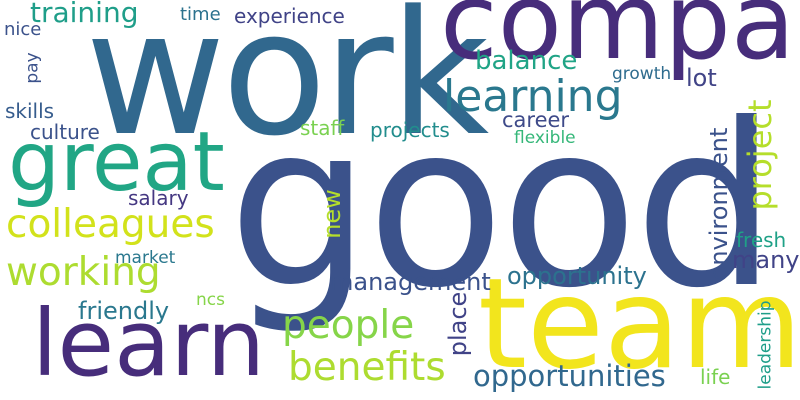 The width and height of the screenshot is (800, 400). I want to click on word-colleagues: colleagues, so click(110, 224).